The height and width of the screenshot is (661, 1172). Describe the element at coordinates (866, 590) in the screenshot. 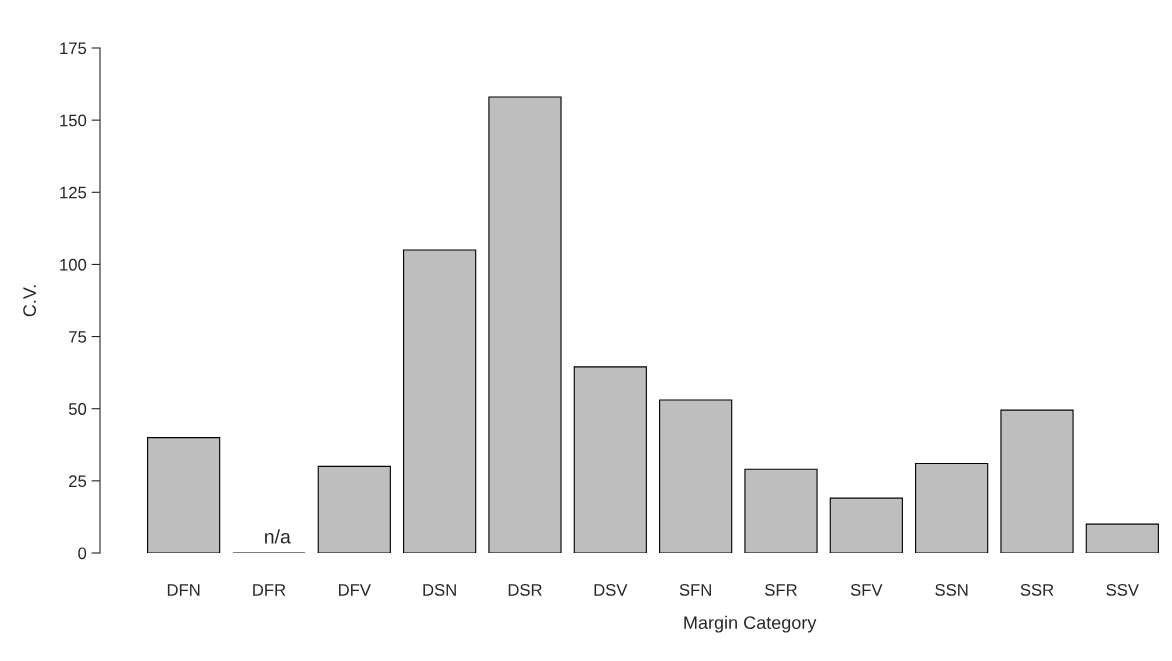

I see `x-tick-label: SFV` at that location.